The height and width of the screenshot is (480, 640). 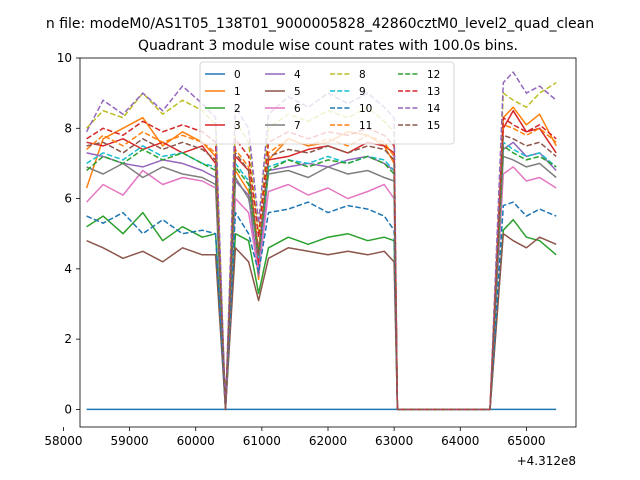 What do you see at coordinates (130, 441) in the screenshot?
I see `x-tick-label: 59000` at bounding box center [130, 441].